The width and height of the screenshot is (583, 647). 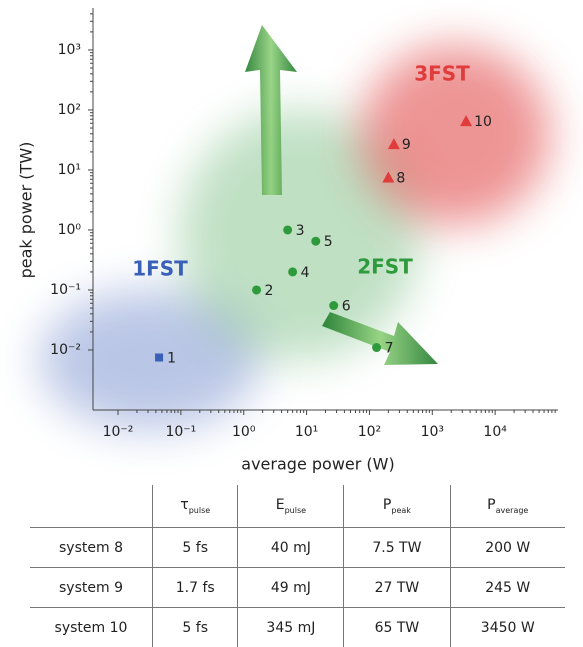 What do you see at coordinates (171, 358) in the screenshot?
I see `point-label: 1` at bounding box center [171, 358].